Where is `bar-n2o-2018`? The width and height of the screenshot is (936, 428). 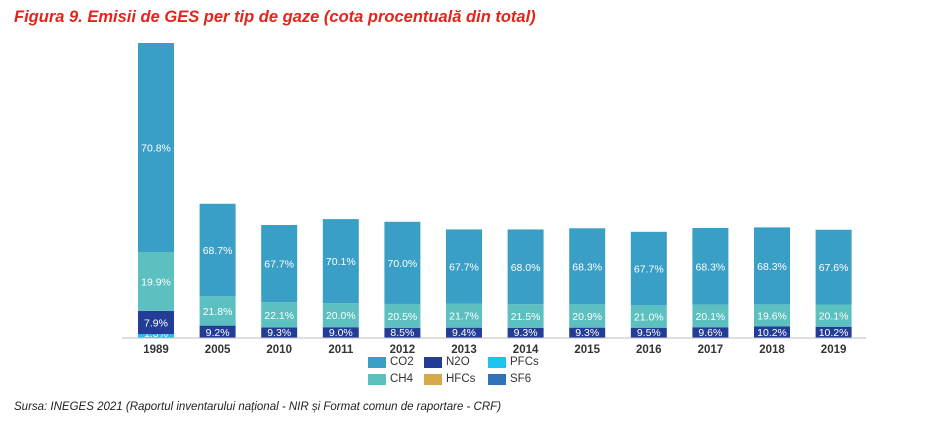
bar-n2o-2018 is located at coordinates (772, 332).